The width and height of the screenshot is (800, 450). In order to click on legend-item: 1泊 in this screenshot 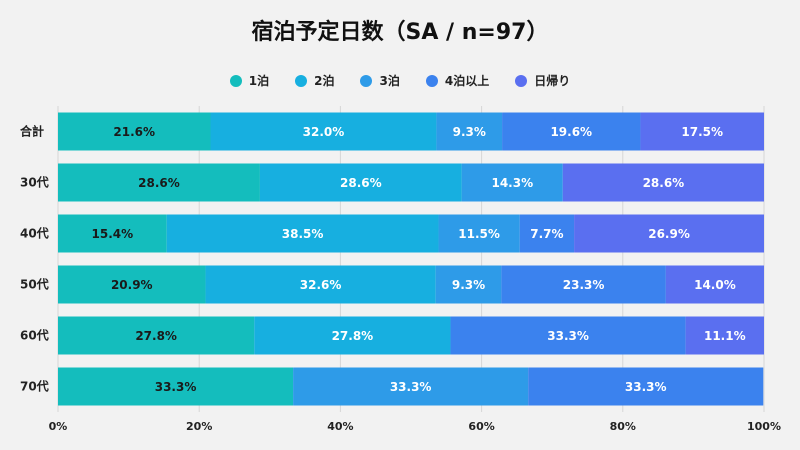, I will do `click(249, 80)`.